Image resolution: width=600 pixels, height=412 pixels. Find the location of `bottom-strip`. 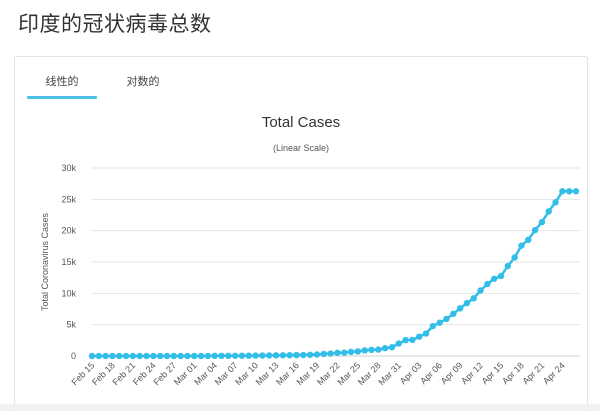

bottom-strip is located at coordinates (300, 407).